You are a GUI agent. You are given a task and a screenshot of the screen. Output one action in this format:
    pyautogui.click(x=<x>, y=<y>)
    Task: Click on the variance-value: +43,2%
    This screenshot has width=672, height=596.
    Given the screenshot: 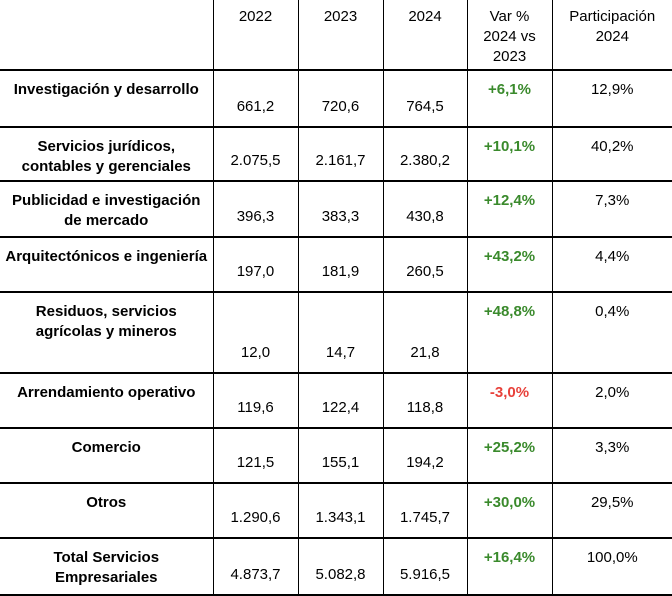 What is the action you would take?
    pyautogui.click(x=509, y=265)
    